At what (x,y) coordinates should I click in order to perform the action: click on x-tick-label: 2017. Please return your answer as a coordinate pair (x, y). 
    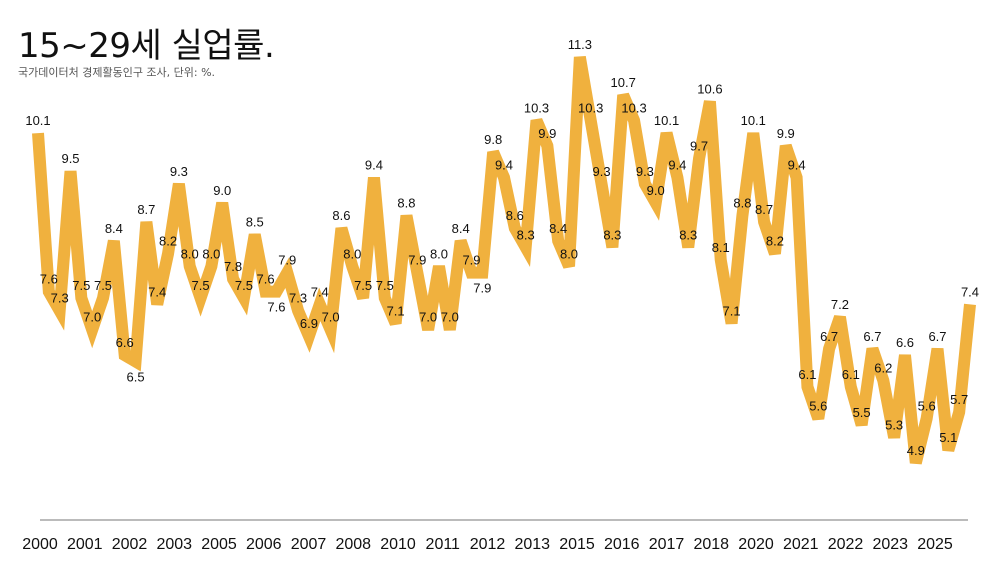
    Looking at the image, I should click on (667, 544).